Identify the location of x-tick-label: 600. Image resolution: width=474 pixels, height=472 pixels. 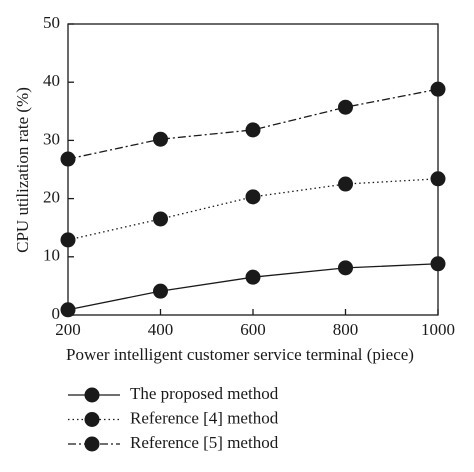
(253, 329).